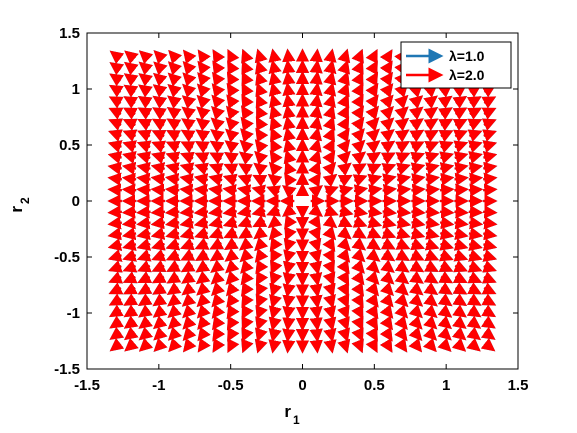 The width and height of the screenshot is (577, 433). What do you see at coordinates (16, 209) in the screenshot?
I see `y-axis-label-main: r` at bounding box center [16, 209].